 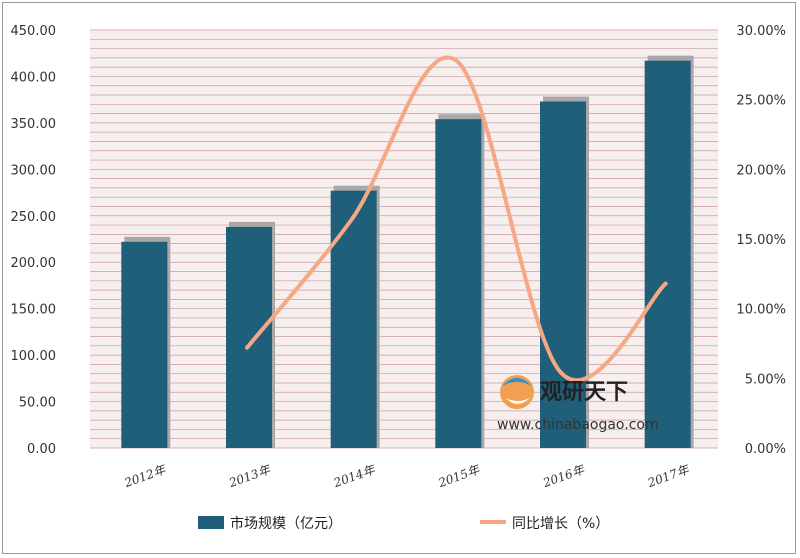 I want to click on y-left-tick: 300.00, so click(x=34, y=170).